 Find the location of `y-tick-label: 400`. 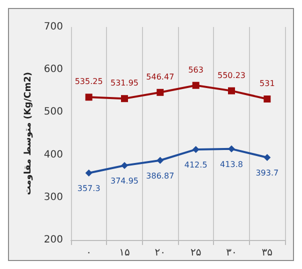

y-tick-label: 400 is located at coordinates (53, 154).